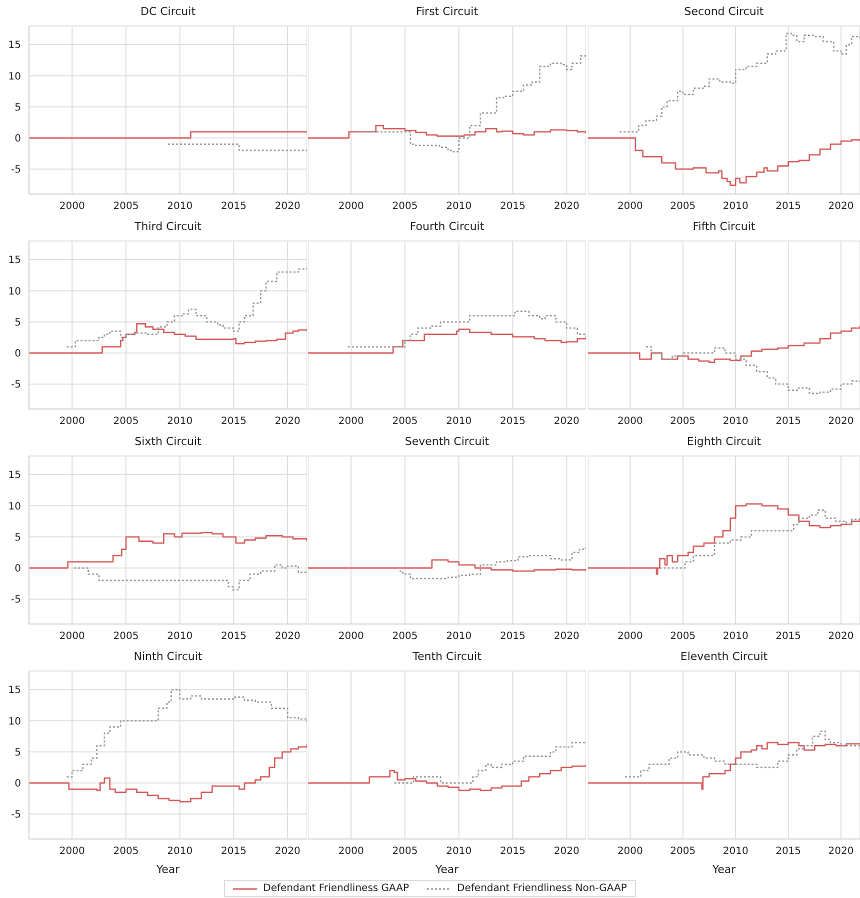  I want to click on chart-title: Eighth Circuit, so click(724, 442).